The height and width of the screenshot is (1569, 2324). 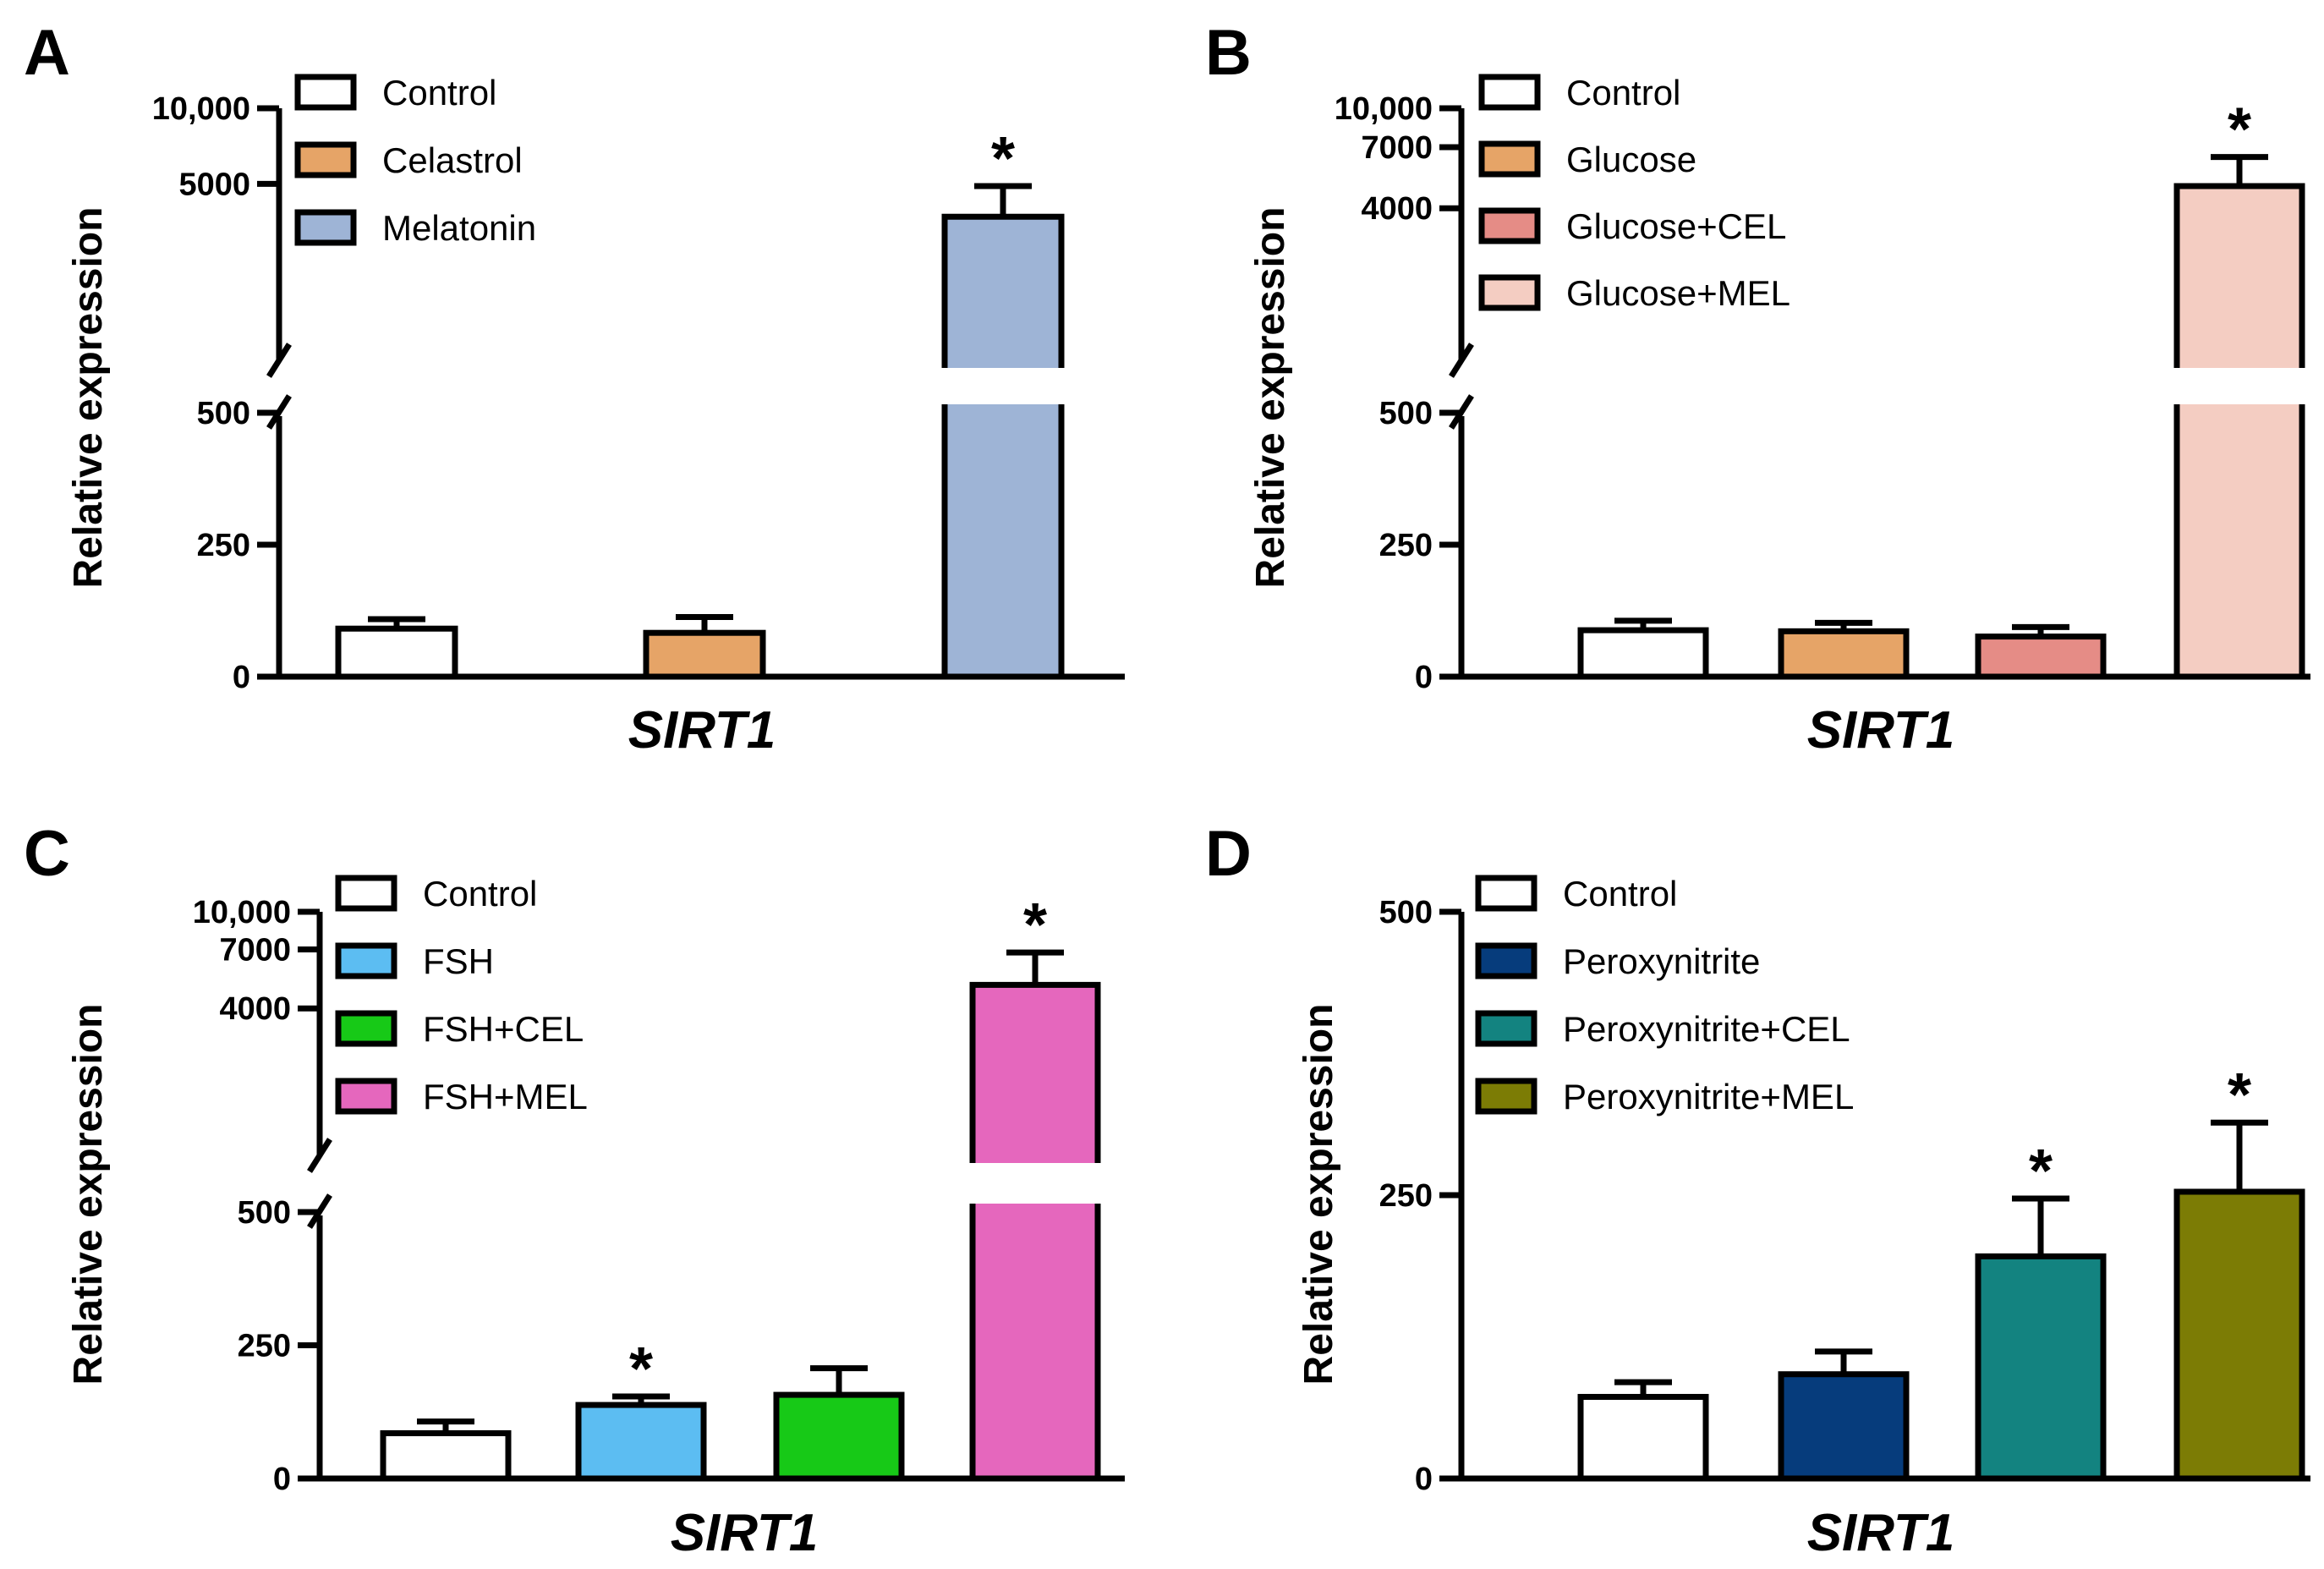 I want to click on panel-letter: A, so click(x=47, y=53).